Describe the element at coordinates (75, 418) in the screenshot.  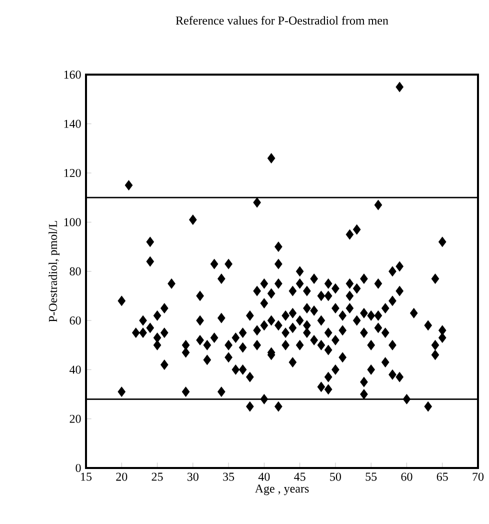
I see `y-tick-label: 20` at that location.